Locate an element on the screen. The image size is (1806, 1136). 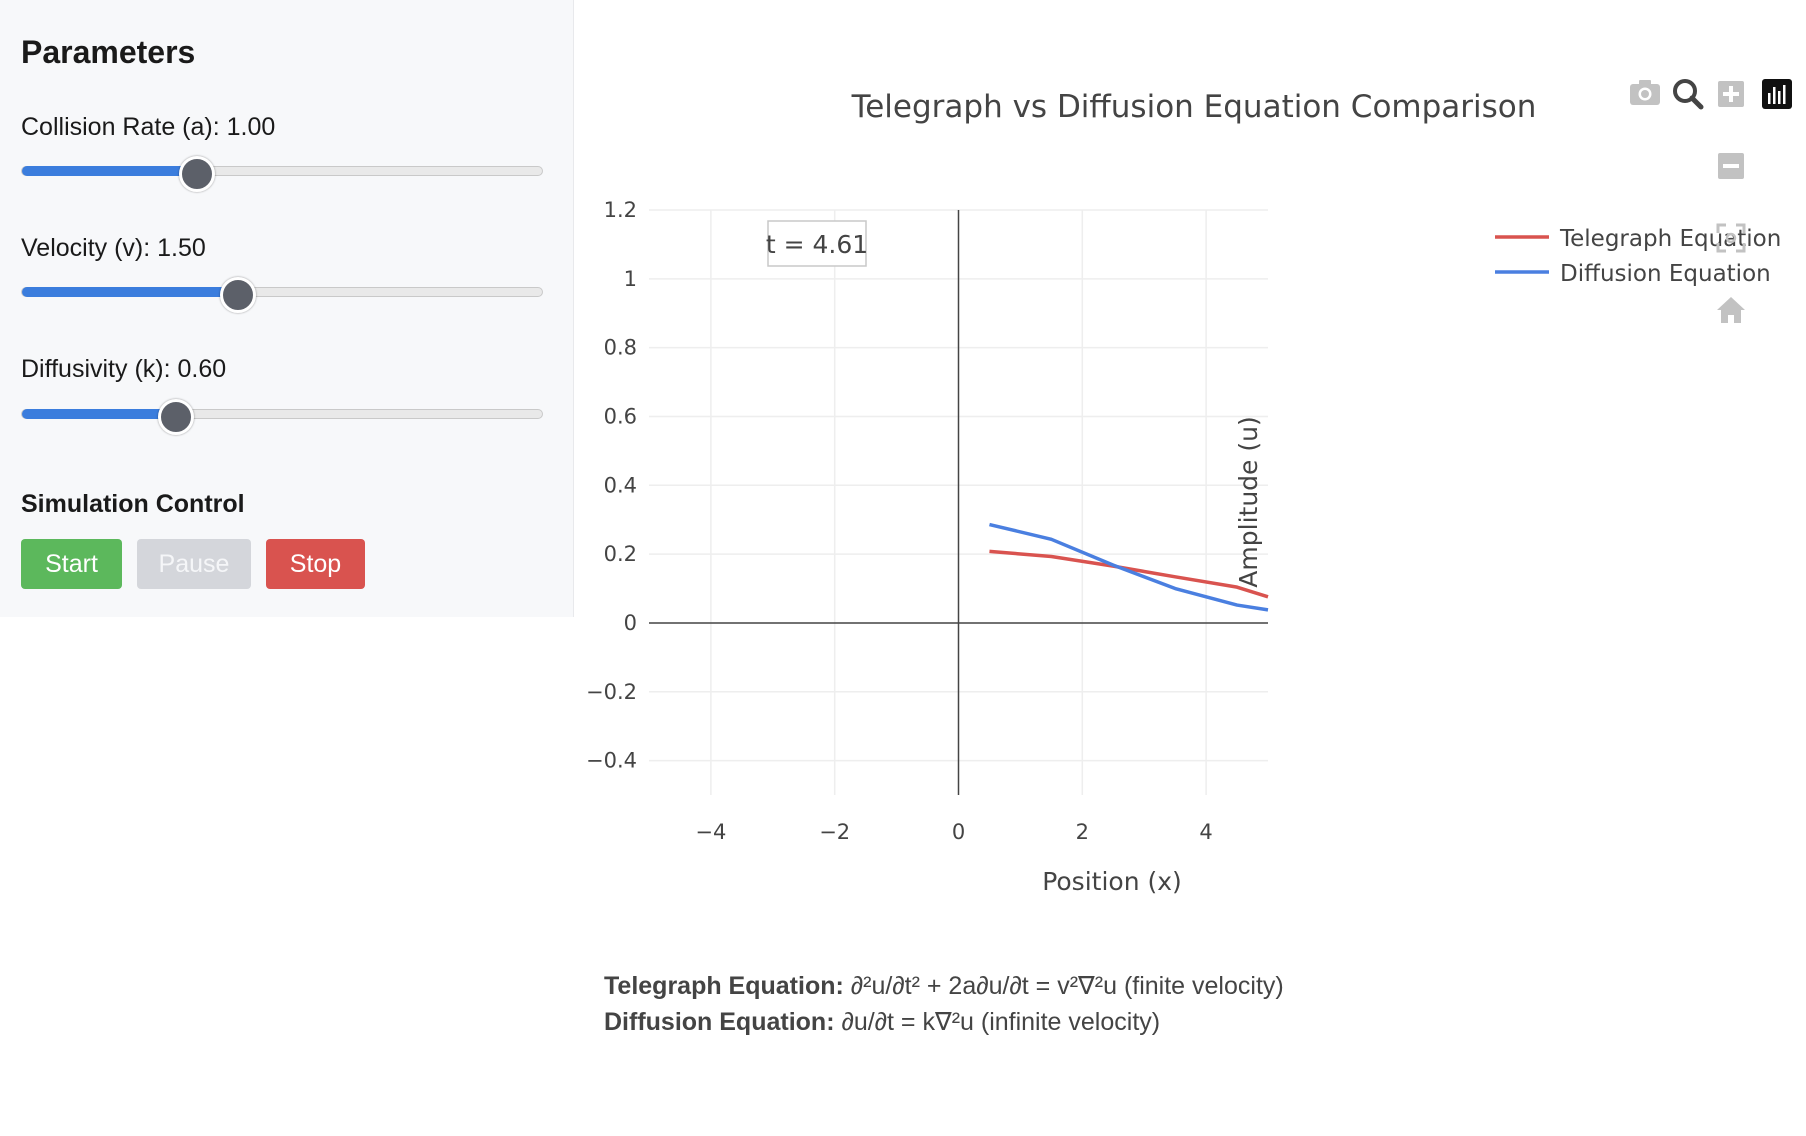
x-axis-label: Position (x) is located at coordinates (1112, 881).